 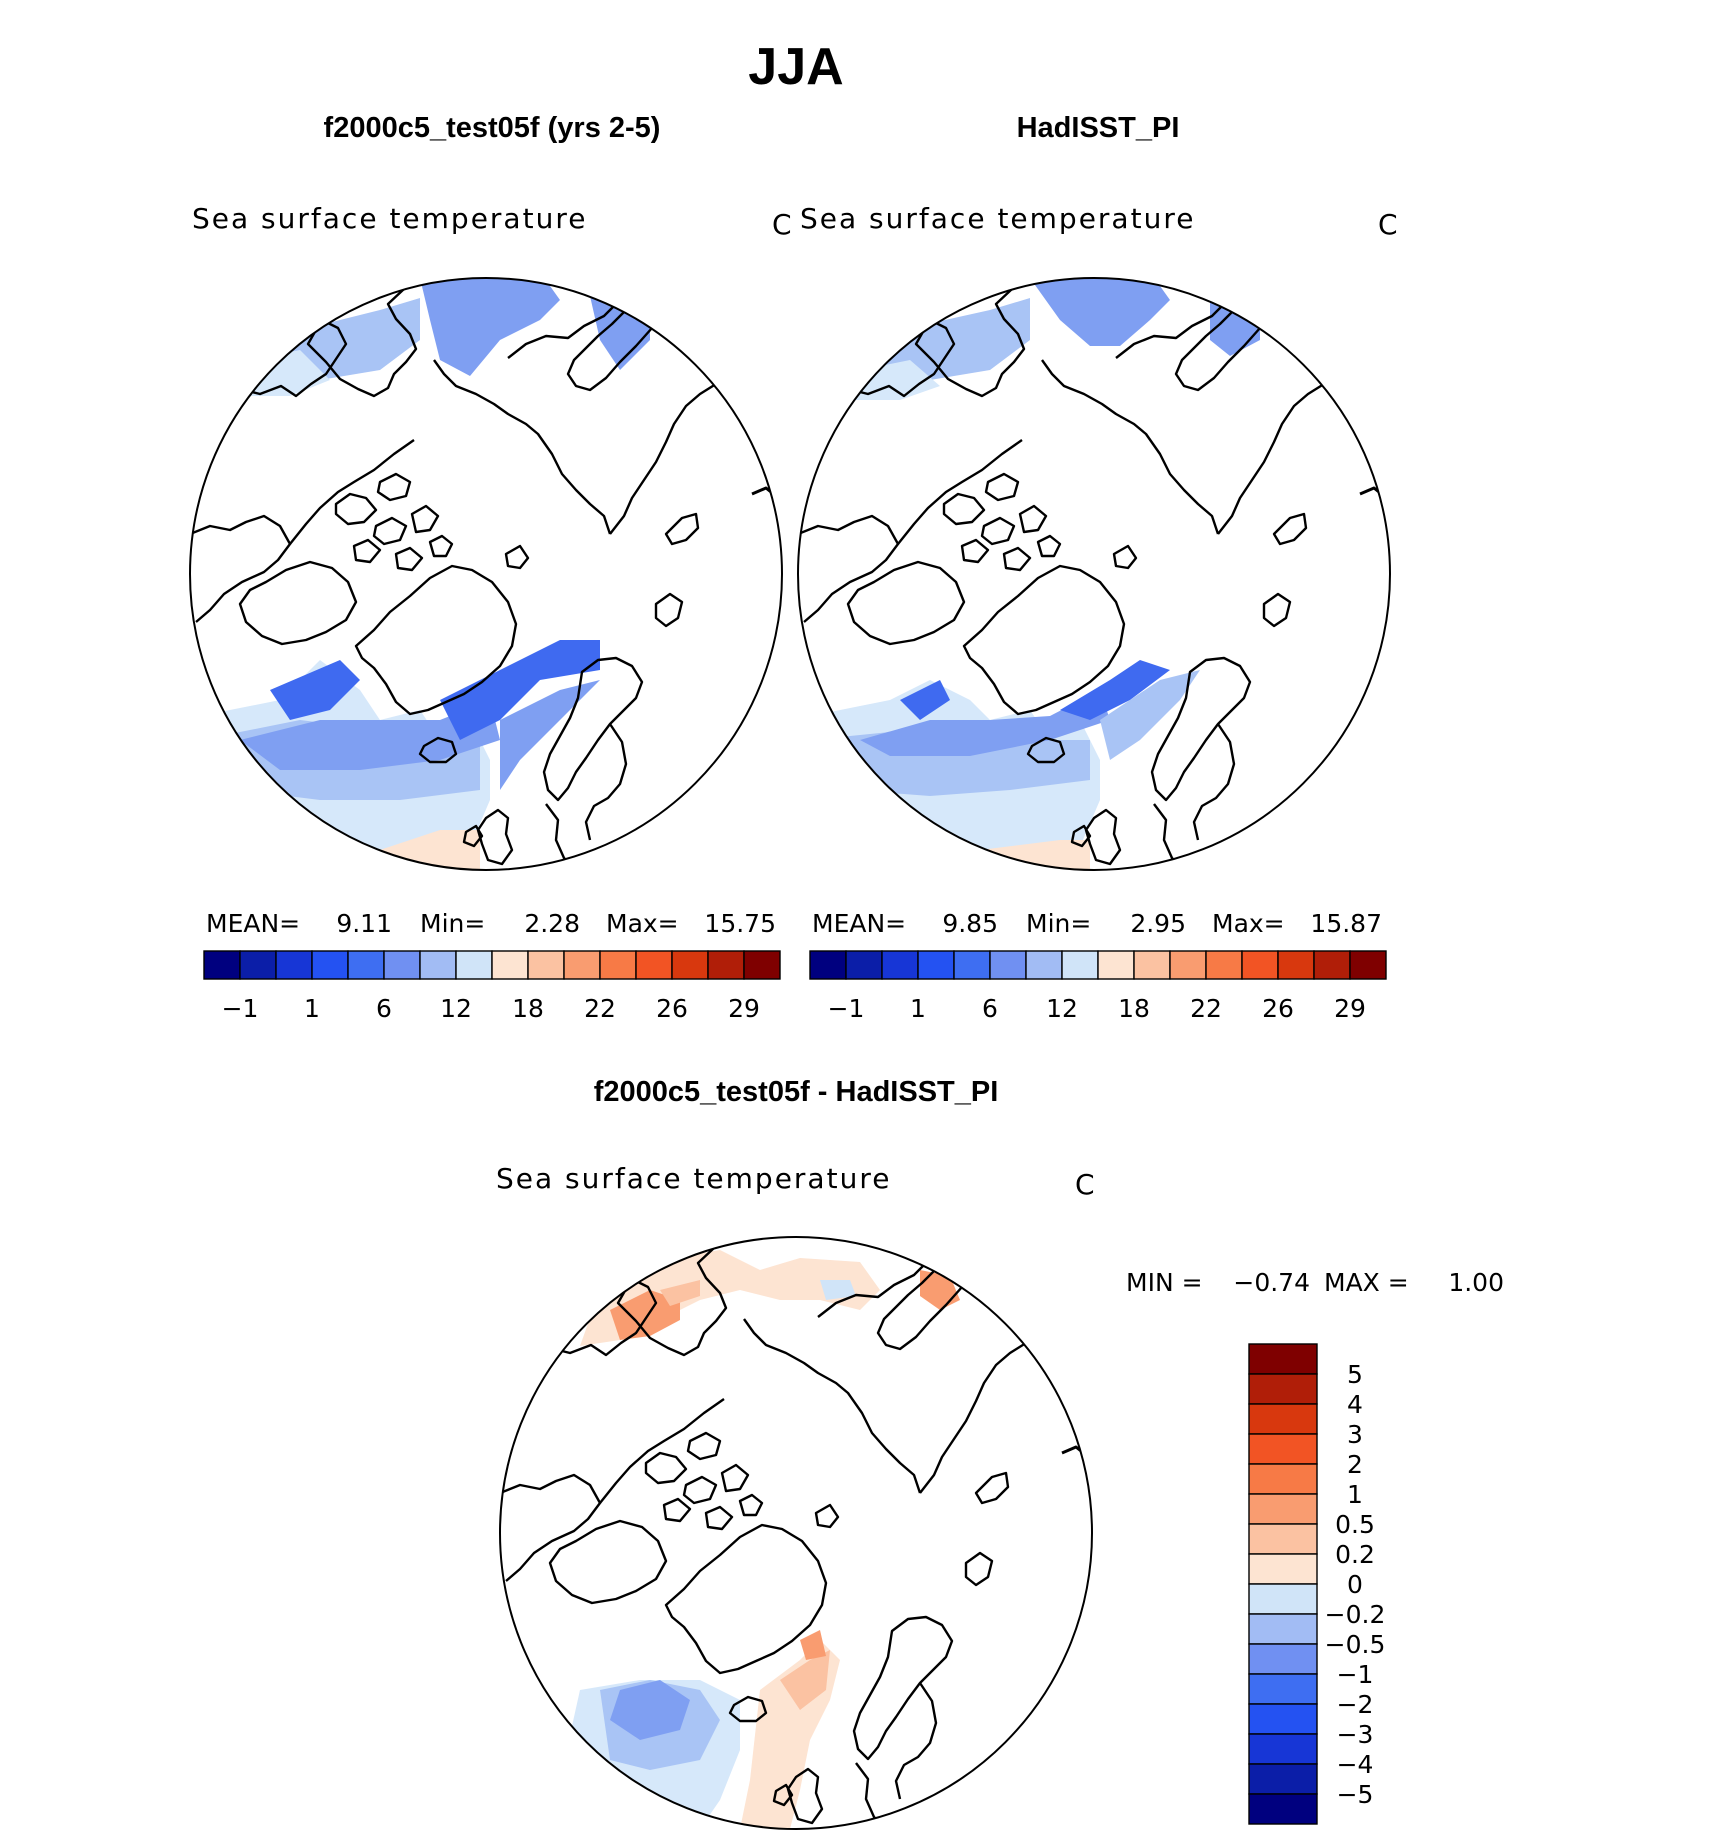 I want to click on colorbar-tick-label: 0.2, so click(x=1355, y=1554).